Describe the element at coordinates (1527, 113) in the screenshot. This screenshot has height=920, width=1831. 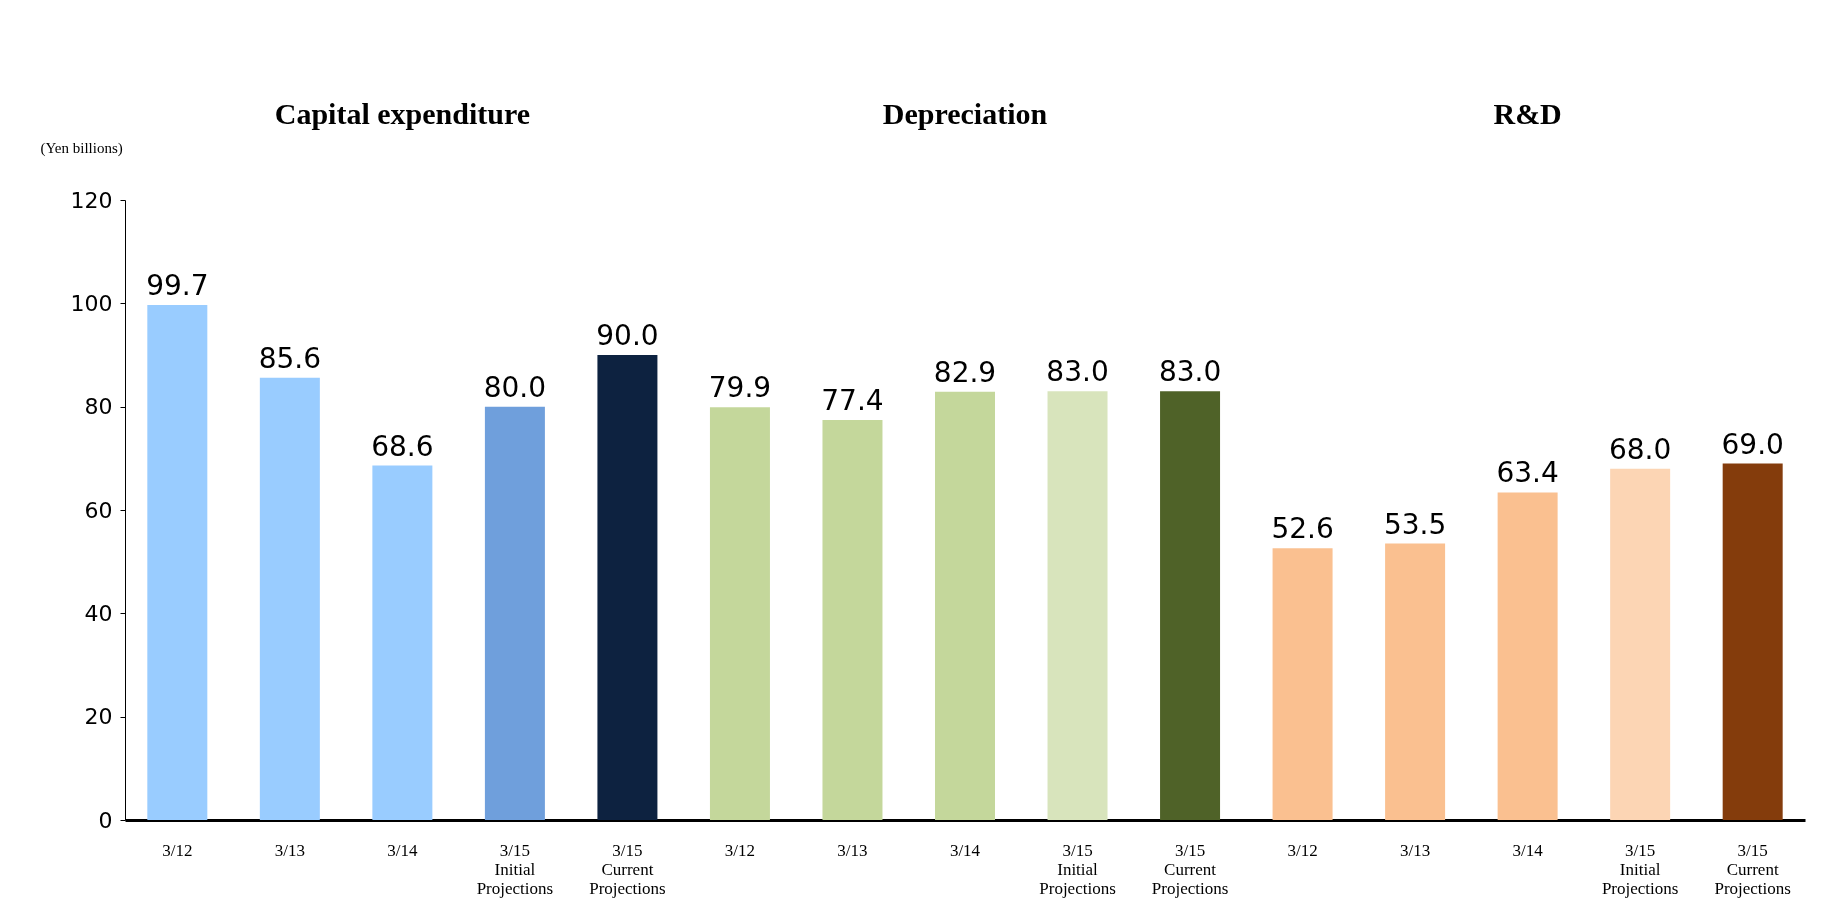
I see `text: R&D` at that location.